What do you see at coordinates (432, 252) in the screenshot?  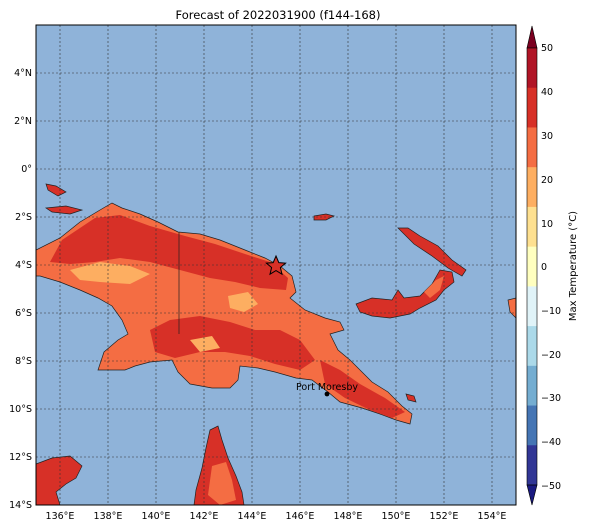 I see `new-ireland-island` at bounding box center [432, 252].